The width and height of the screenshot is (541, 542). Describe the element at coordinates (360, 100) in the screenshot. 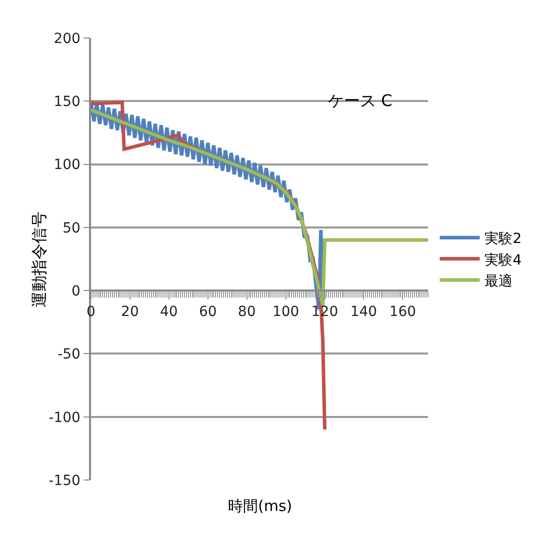

I see `annotation: ケース C` at that location.